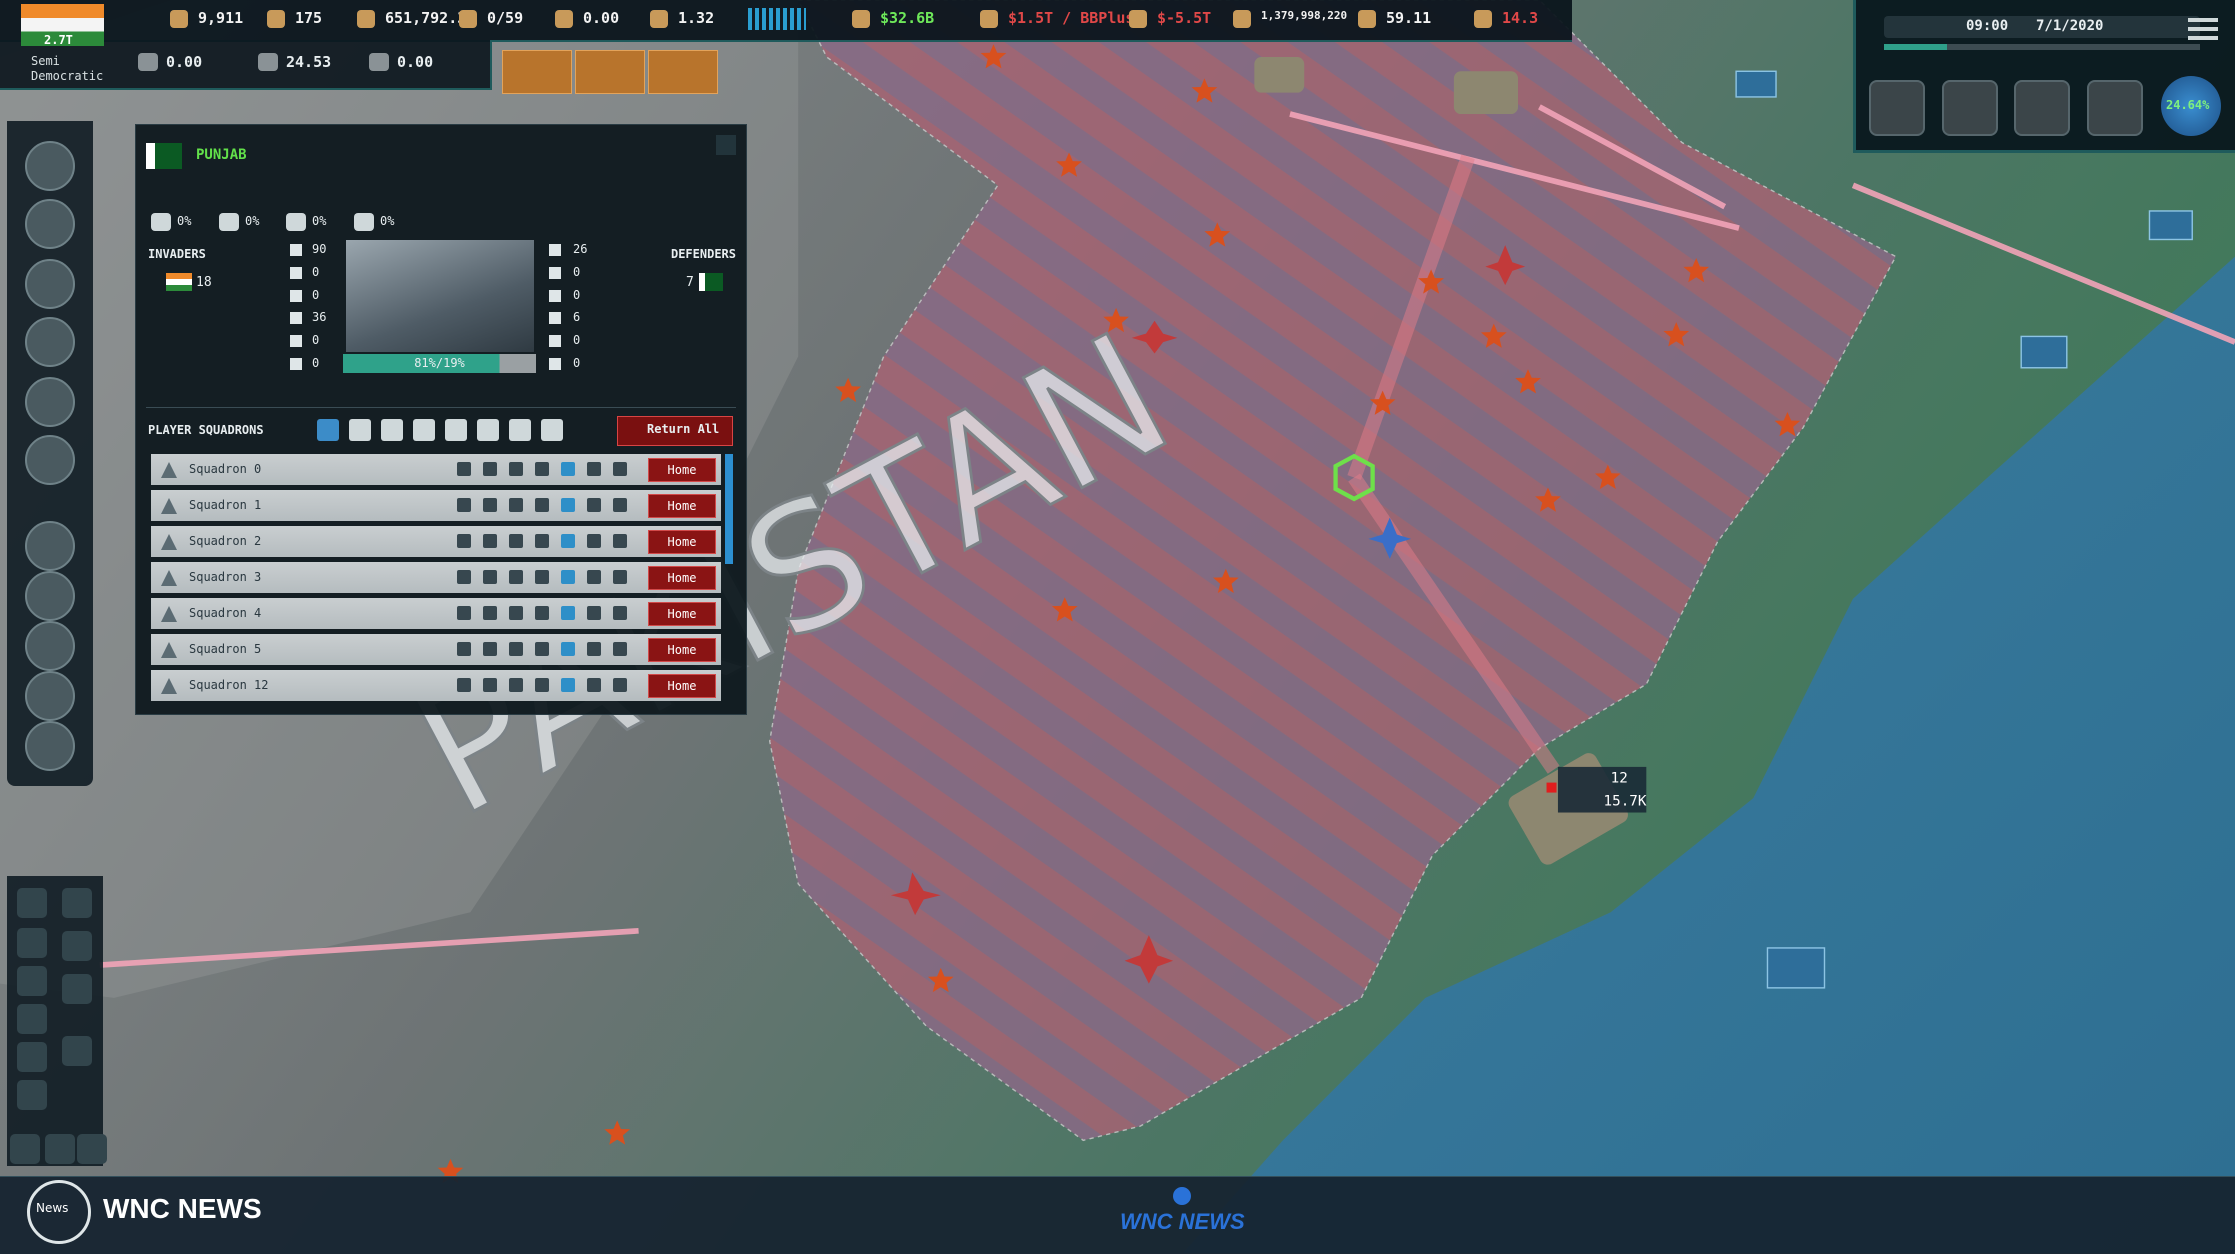 This screenshot has width=2235, height=1254. I want to click on squadron-row: Squadron 2 Home, so click(436, 541).